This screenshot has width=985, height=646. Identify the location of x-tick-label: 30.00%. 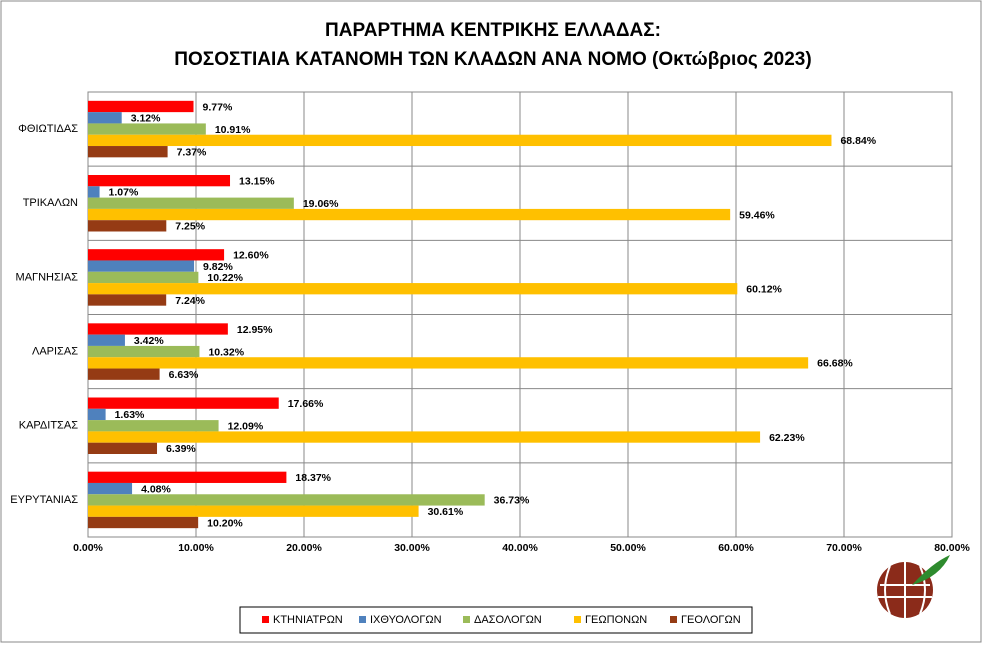
(412, 548).